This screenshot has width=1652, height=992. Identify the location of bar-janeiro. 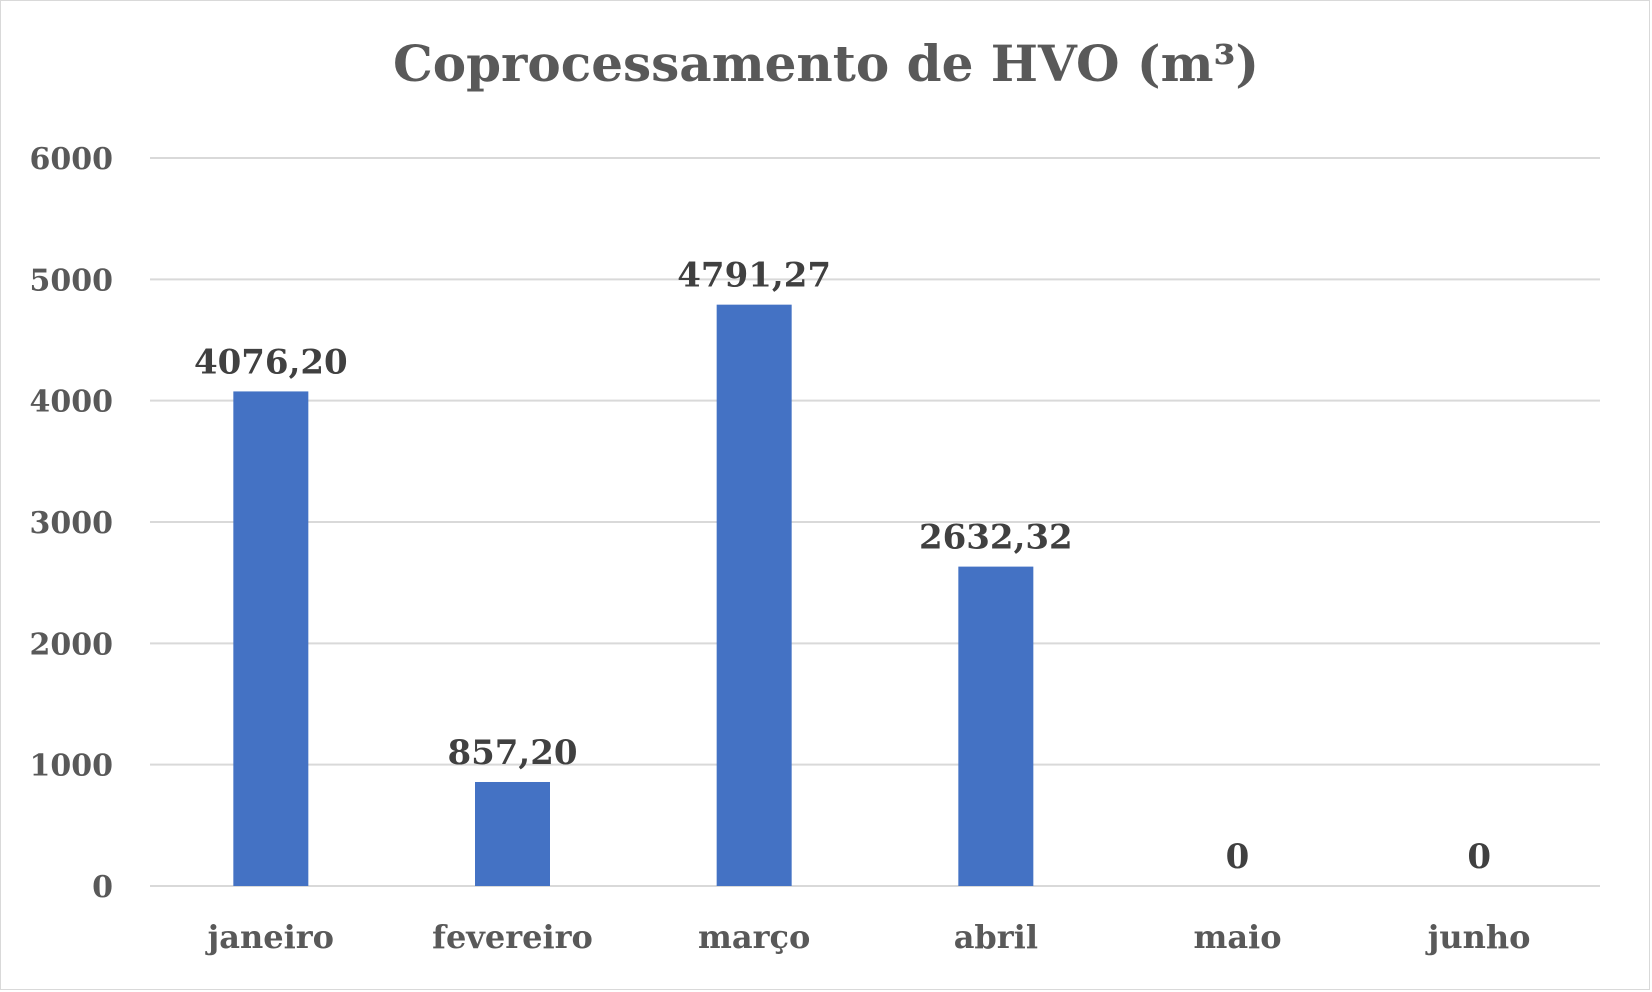
(271, 638).